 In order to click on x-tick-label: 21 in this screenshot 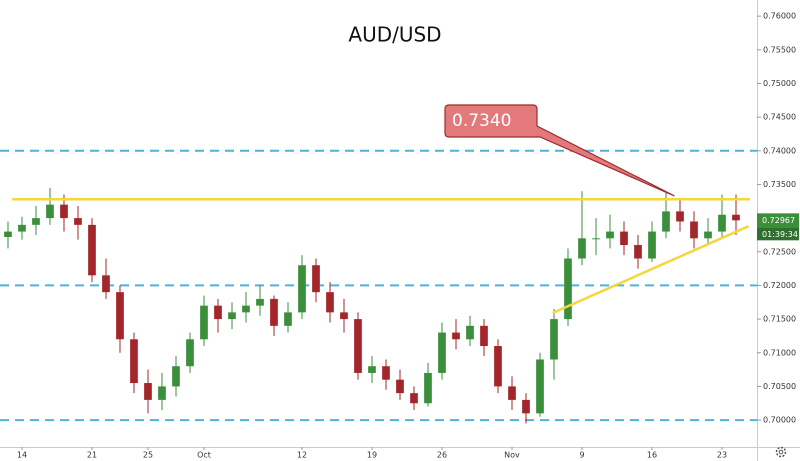, I will do `click(92, 455)`.